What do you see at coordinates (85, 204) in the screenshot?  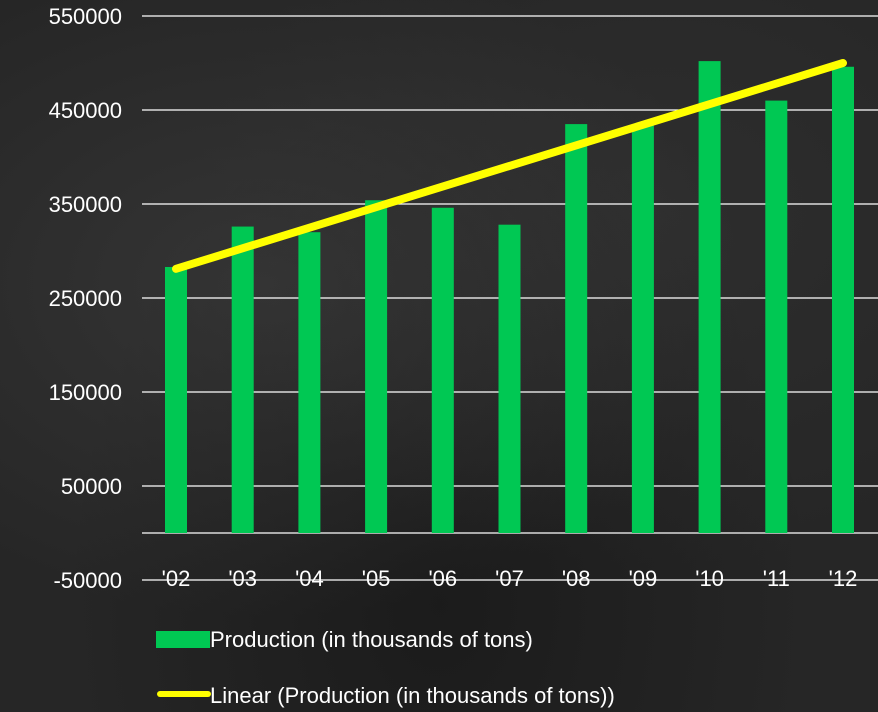 I see `y-tick-label: 350000` at bounding box center [85, 204].